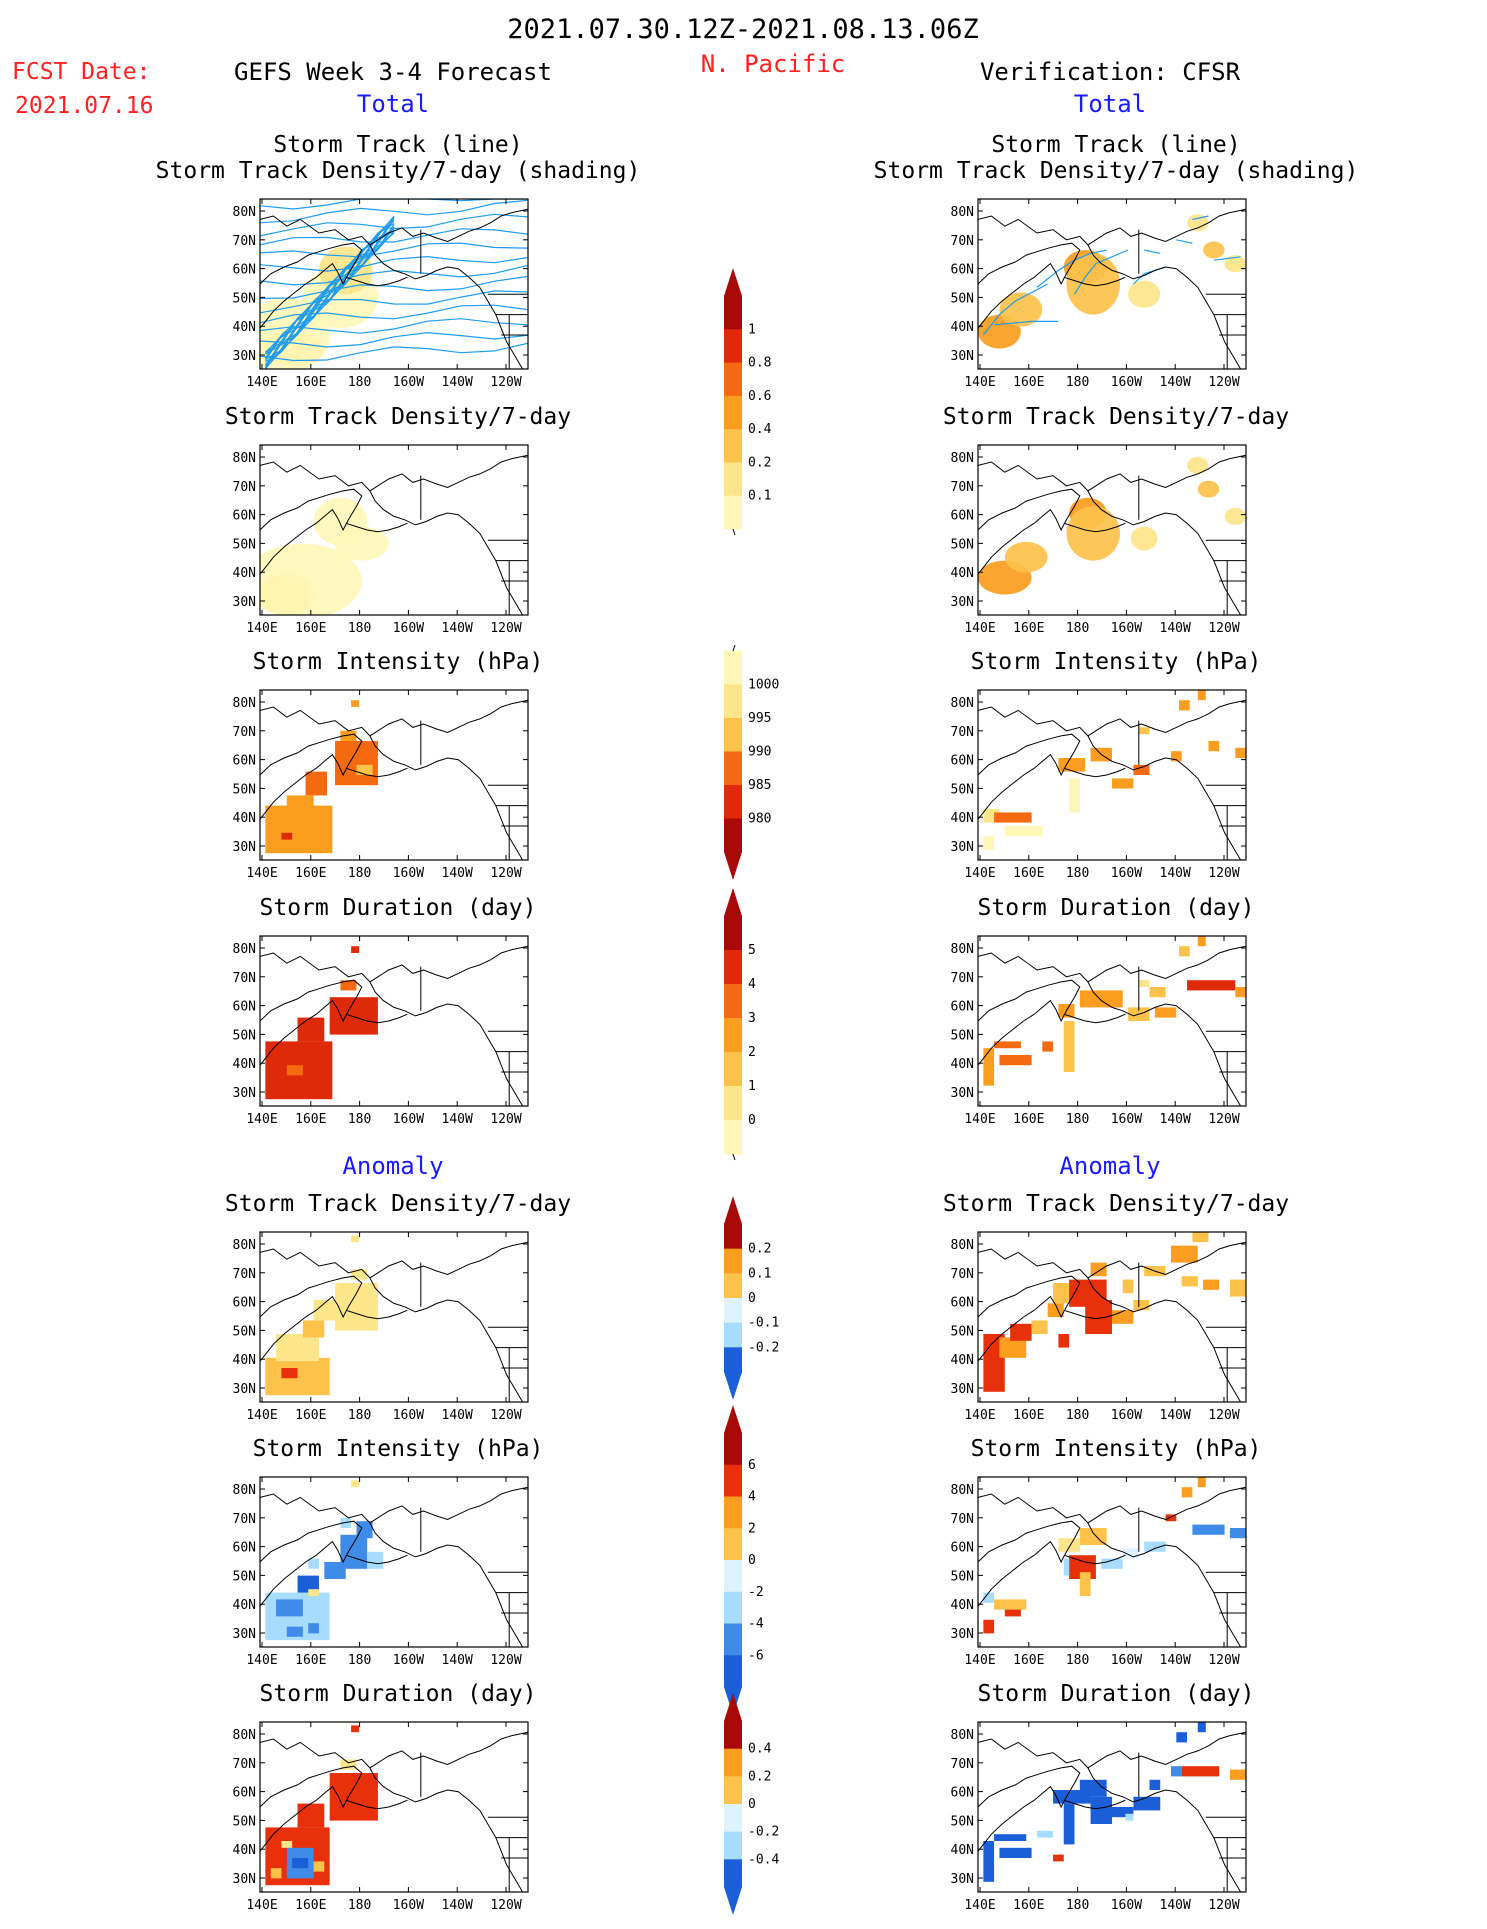 The image size is (1487, 1929). Describe the element at coordinates (763, 1859) in the screenshot. I see `colorbar-label: -0.4` at that location.